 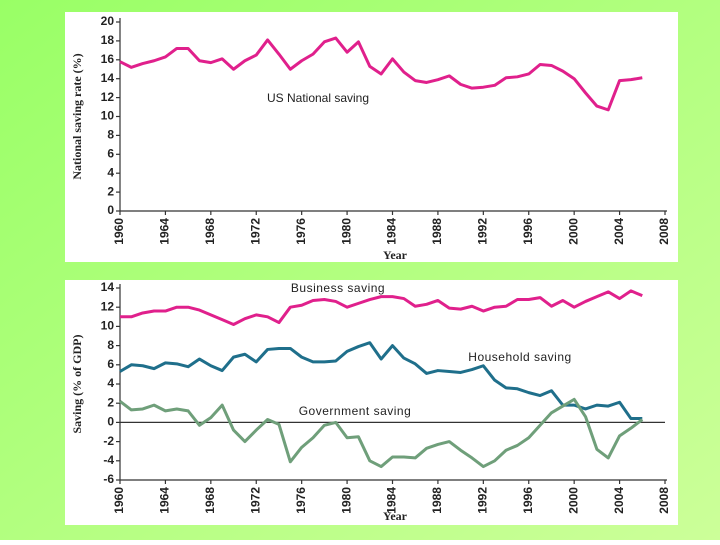 What do you see at coordinates (108, 479) in the screenshot?
I see `y-tick-label: -6` at bounding box center [108, 479].